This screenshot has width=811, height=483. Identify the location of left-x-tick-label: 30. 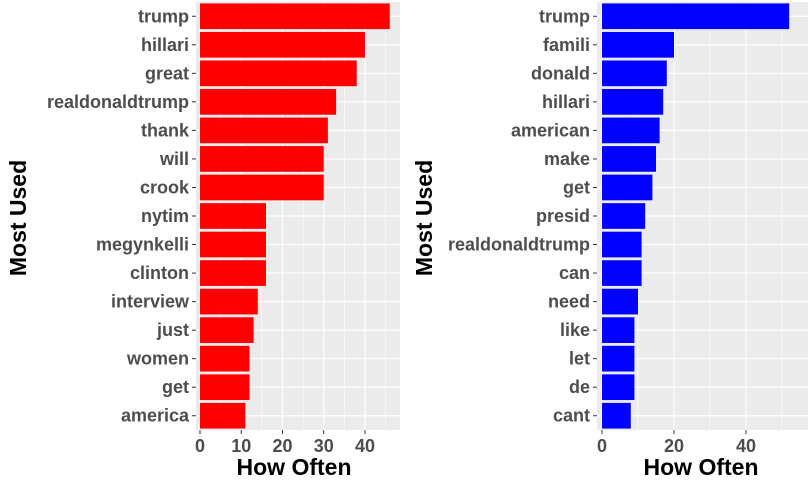
(324, 446).